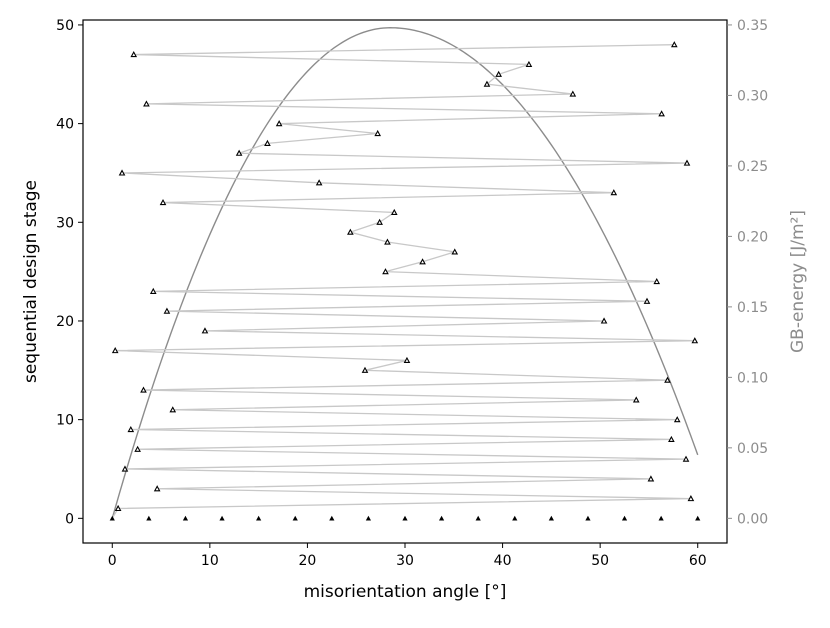  Describe the element at coordinates (65, 223) in the screenshot. I see `y-tick-label: 30` at that location.